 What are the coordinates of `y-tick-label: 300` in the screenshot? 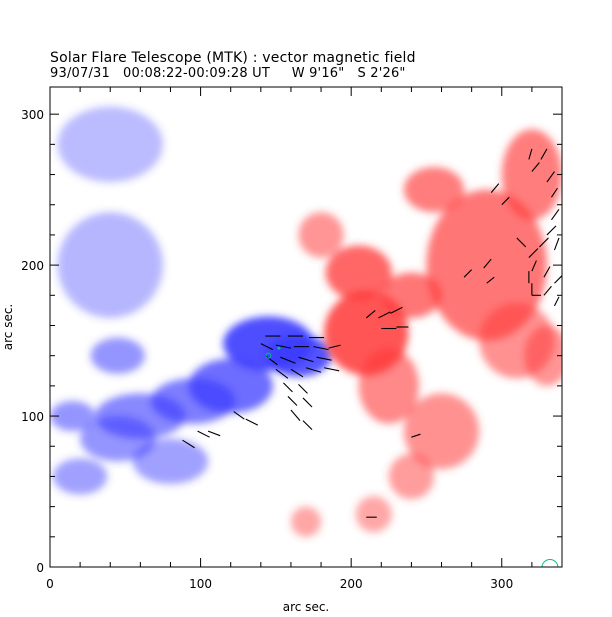 It's located at (32, 115).